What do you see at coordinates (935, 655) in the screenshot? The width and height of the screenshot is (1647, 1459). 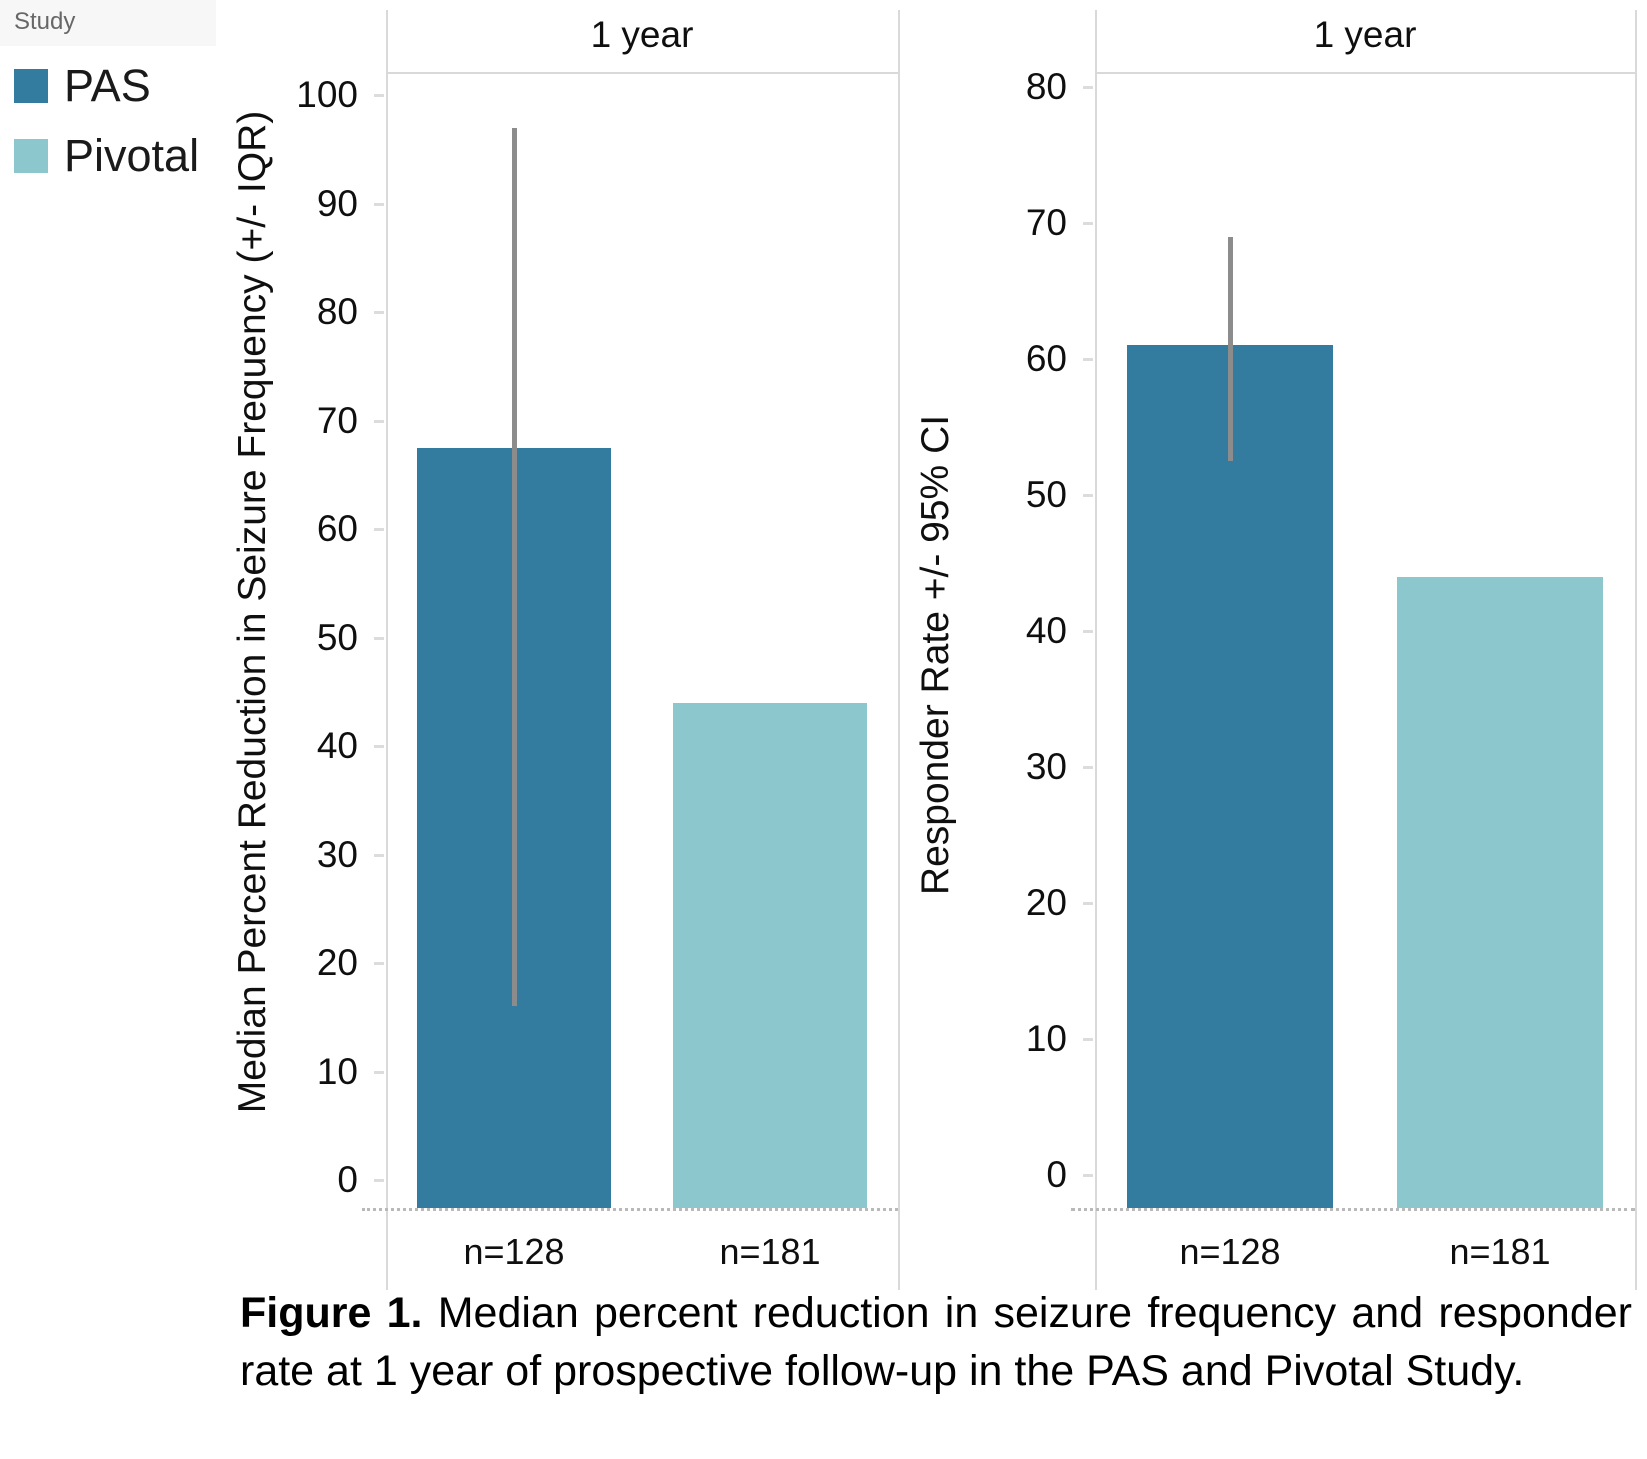 I see `y-axis-title: Responder Rate +/- 95% CI` at bounding box center [935, 655].